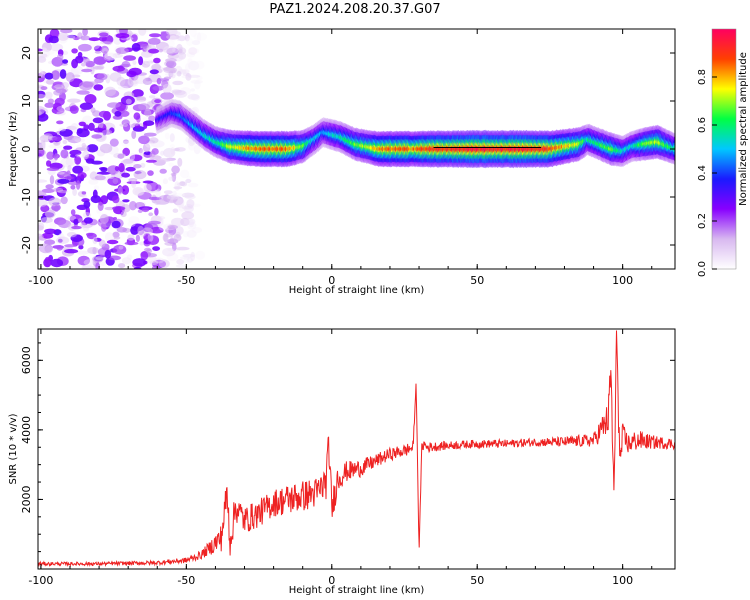  Describe the element at coordinates (702, 125) in the screenshot. I see `colorbar-tick-label: 0.6` at that location.